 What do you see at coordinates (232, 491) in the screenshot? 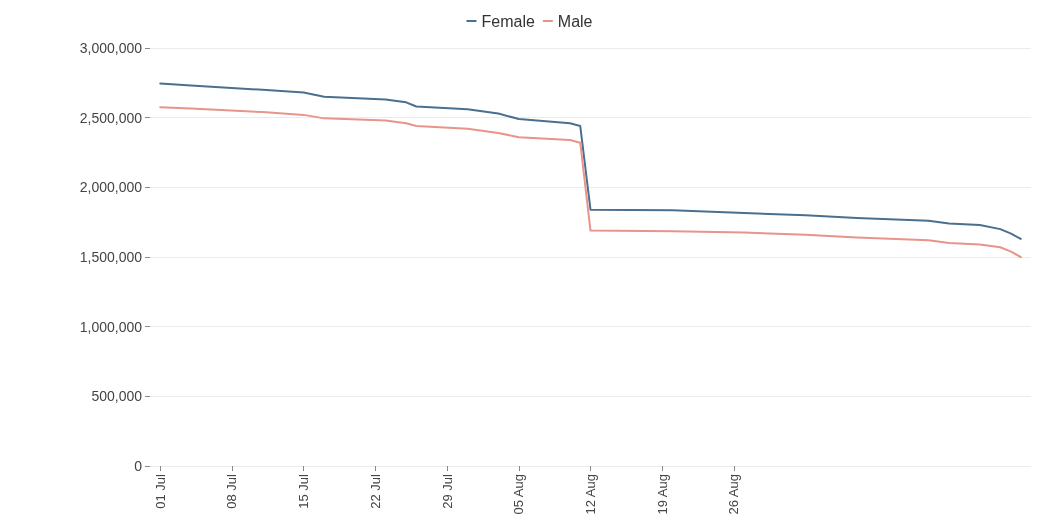
I see `x-tick-label: 08 Jul` at bounding box center [232, 491].